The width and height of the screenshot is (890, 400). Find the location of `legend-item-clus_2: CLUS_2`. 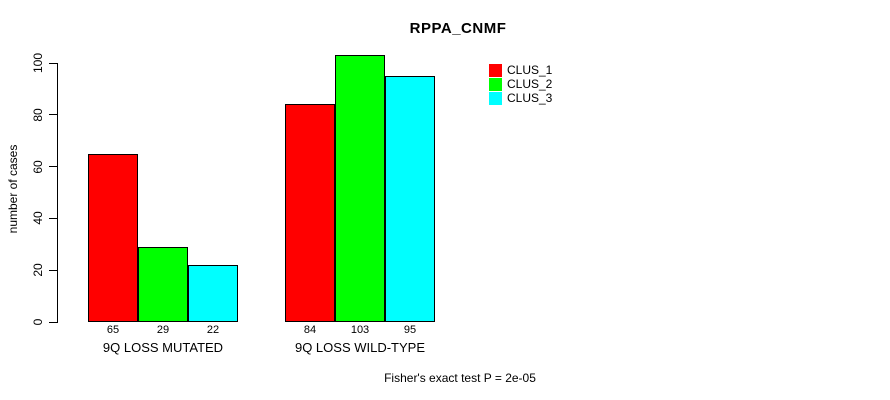

legend-item-clus_2: CLUS_2 is located at coordinates (520, 84).